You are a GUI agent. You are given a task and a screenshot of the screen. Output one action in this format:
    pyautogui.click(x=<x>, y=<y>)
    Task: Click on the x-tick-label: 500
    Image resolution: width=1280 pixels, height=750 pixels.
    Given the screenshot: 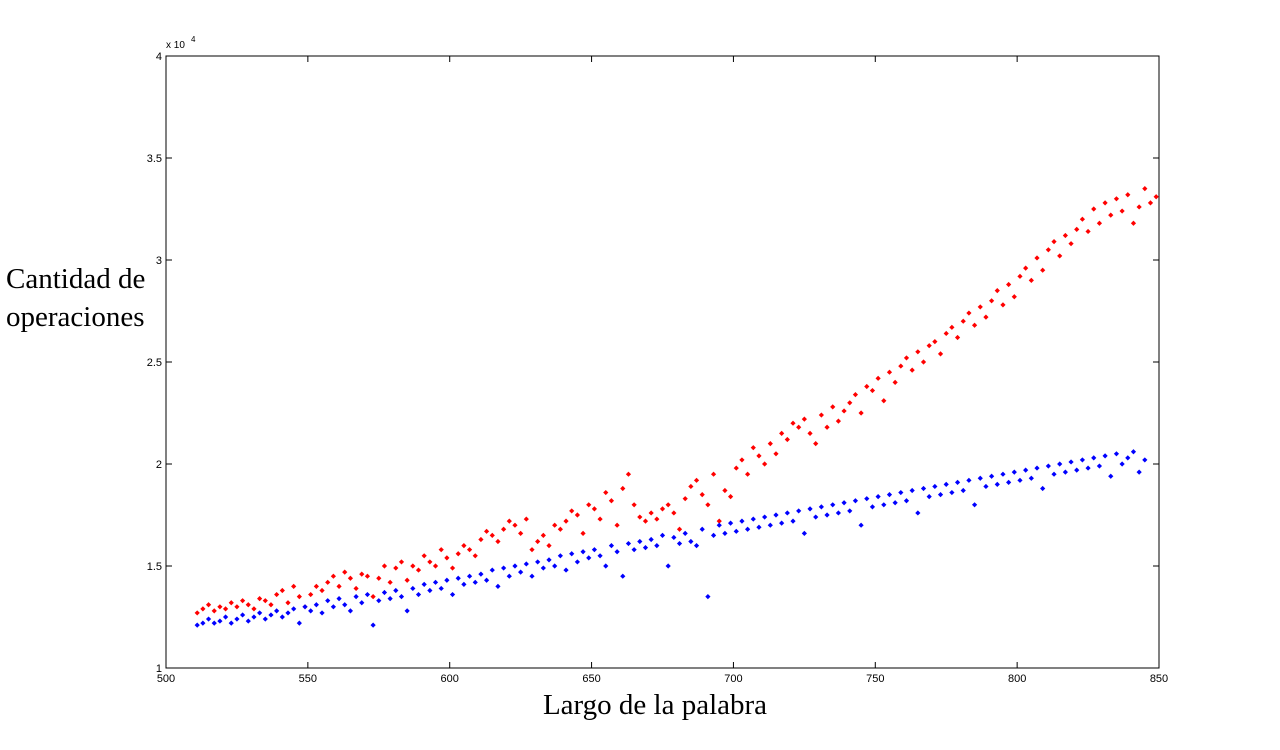 What is the action you would take?
    pyautogui.click(x=166, y=679)
    